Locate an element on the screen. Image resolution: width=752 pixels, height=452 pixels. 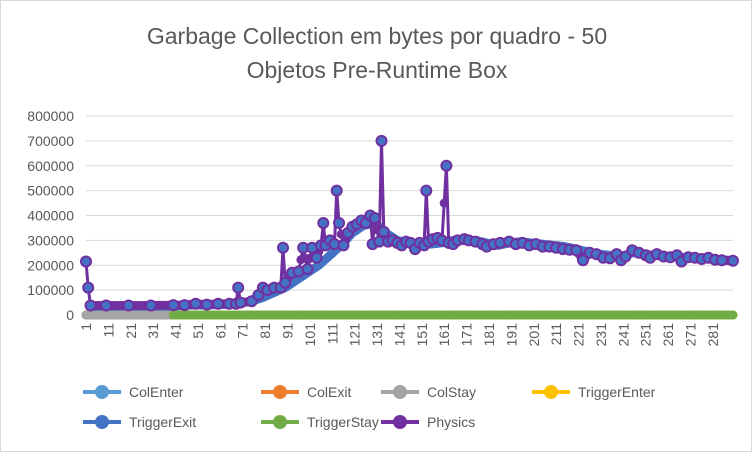
x-tick-label: 191 is located at coordinates (511, 335).